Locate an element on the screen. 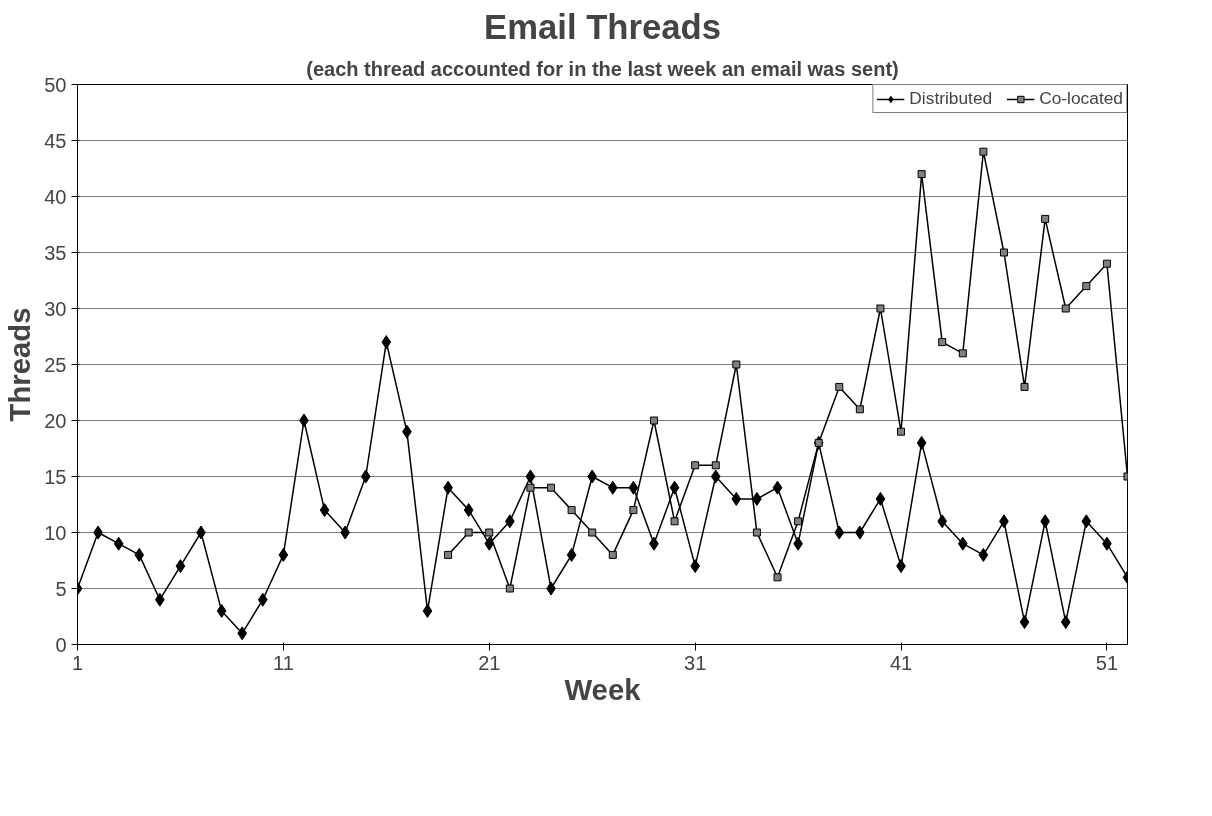  y-tick-label: 25 is located at coordinates (55, 364).